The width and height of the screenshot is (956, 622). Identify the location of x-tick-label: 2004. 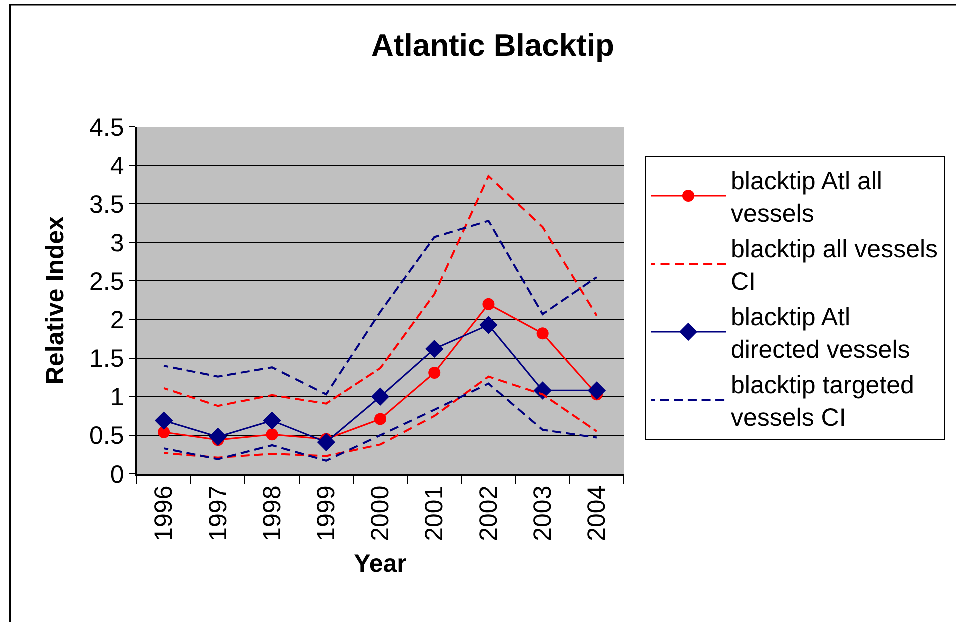
(597, 514).